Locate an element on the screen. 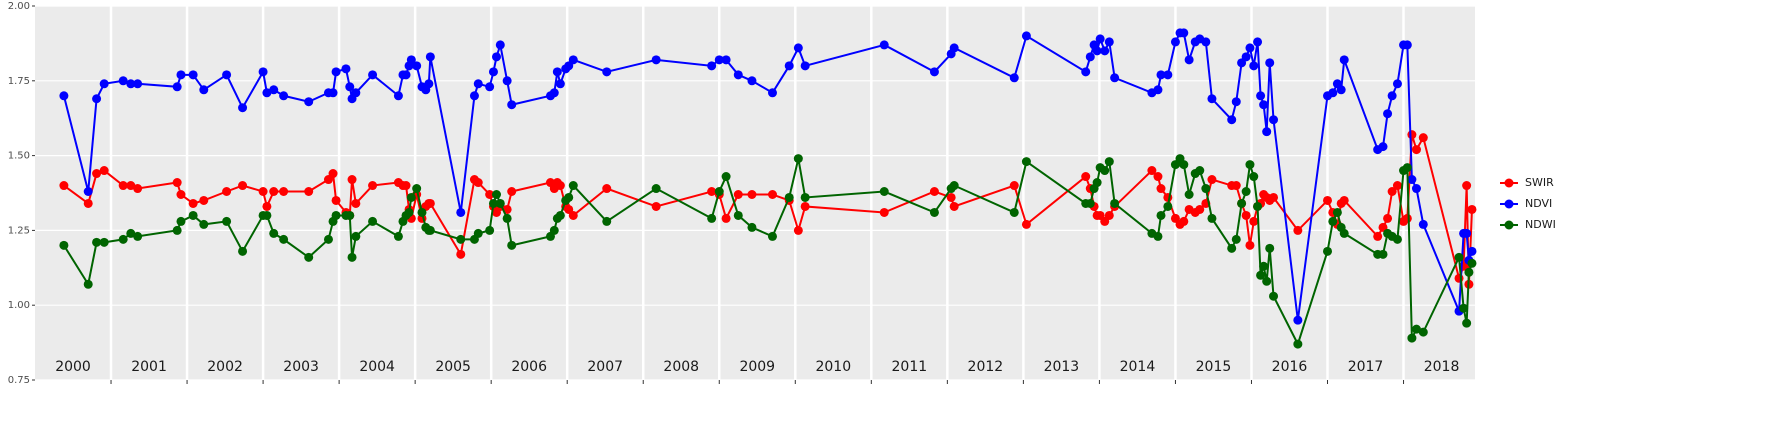  year-label: 2001 is located at coordinates (149, 367).